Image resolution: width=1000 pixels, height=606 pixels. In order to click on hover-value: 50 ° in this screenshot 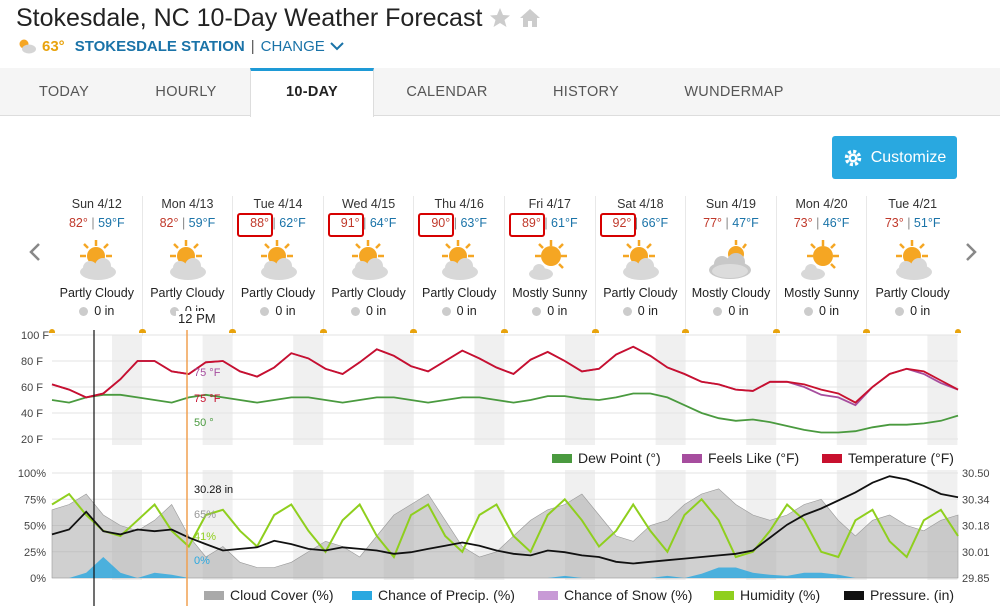, I will do `click(204, 423)`.